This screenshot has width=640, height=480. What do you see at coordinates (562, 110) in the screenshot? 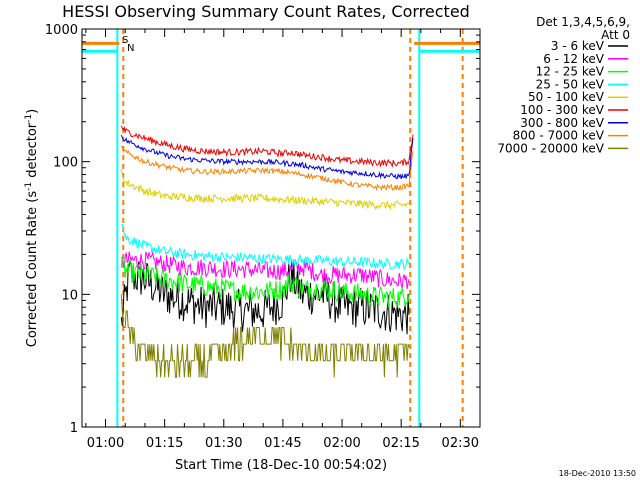
I see `legend-label: 100 - 300 keV` at bounding box center [562, 110].